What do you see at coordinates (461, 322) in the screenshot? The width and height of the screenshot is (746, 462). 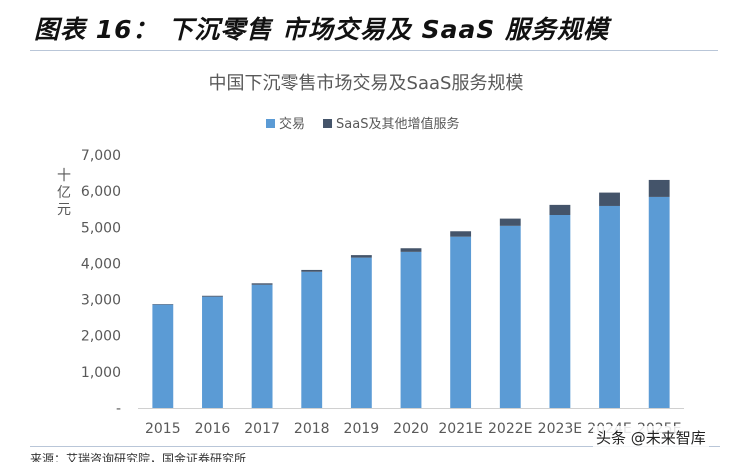 I see `bar-transaction-2021E` at bounding box center [461, 322].